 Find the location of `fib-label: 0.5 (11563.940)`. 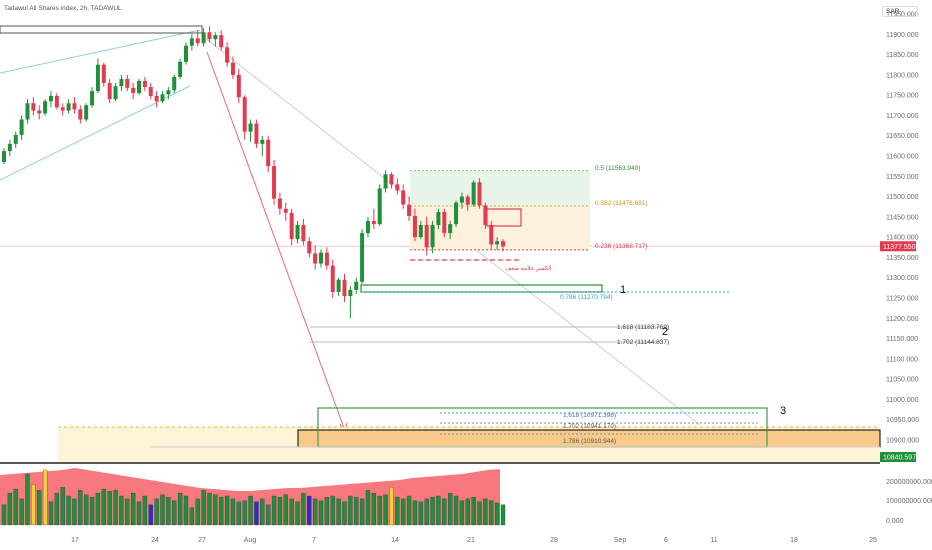

fib-label: 0.5 (11563.940) is located at coordinates (617, 168).